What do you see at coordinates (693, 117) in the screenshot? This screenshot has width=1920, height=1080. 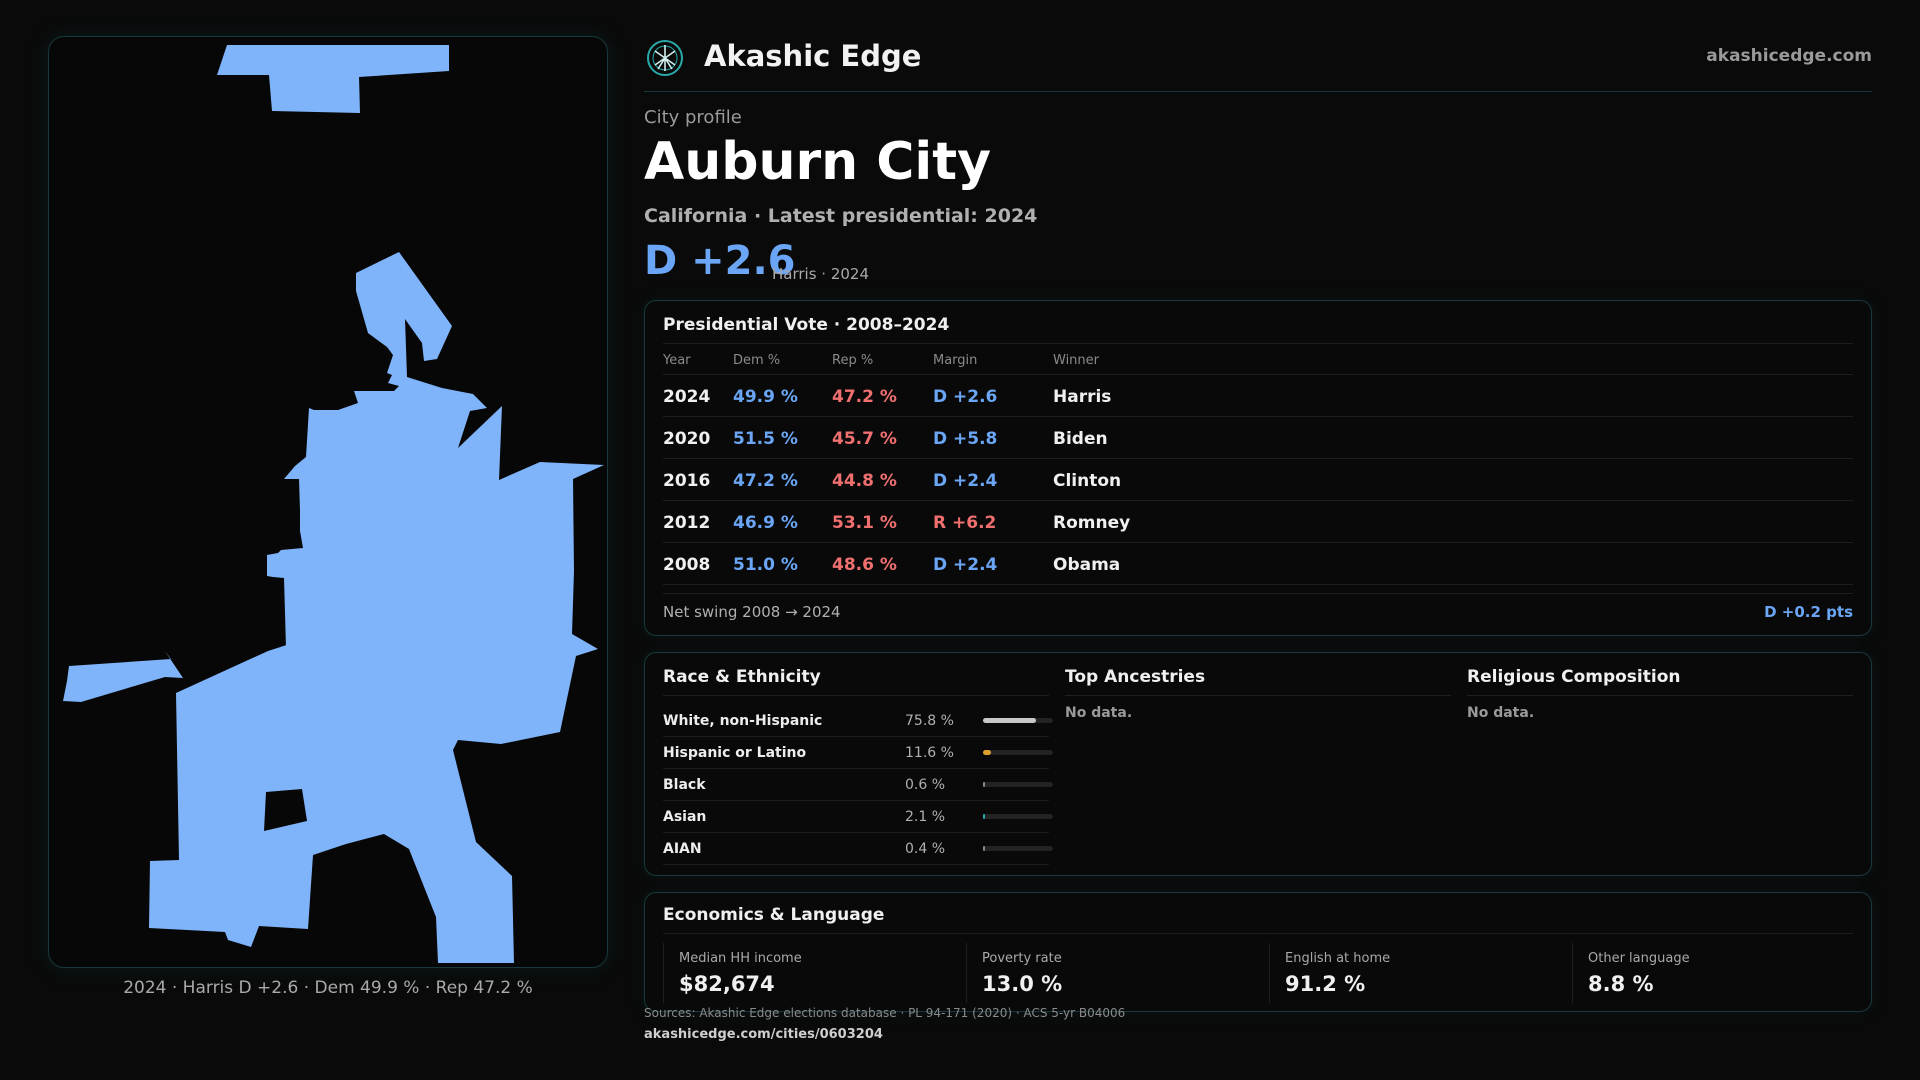 I see `page-kicker: City profile` at bounding box center [693, 117].